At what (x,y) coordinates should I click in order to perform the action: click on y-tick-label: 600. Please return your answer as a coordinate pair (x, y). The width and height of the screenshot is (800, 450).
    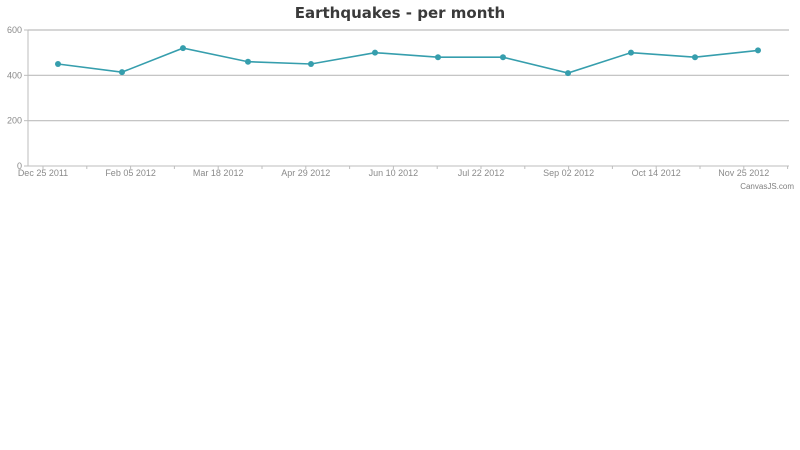
    Looking at the image, I should click on (14, 30).